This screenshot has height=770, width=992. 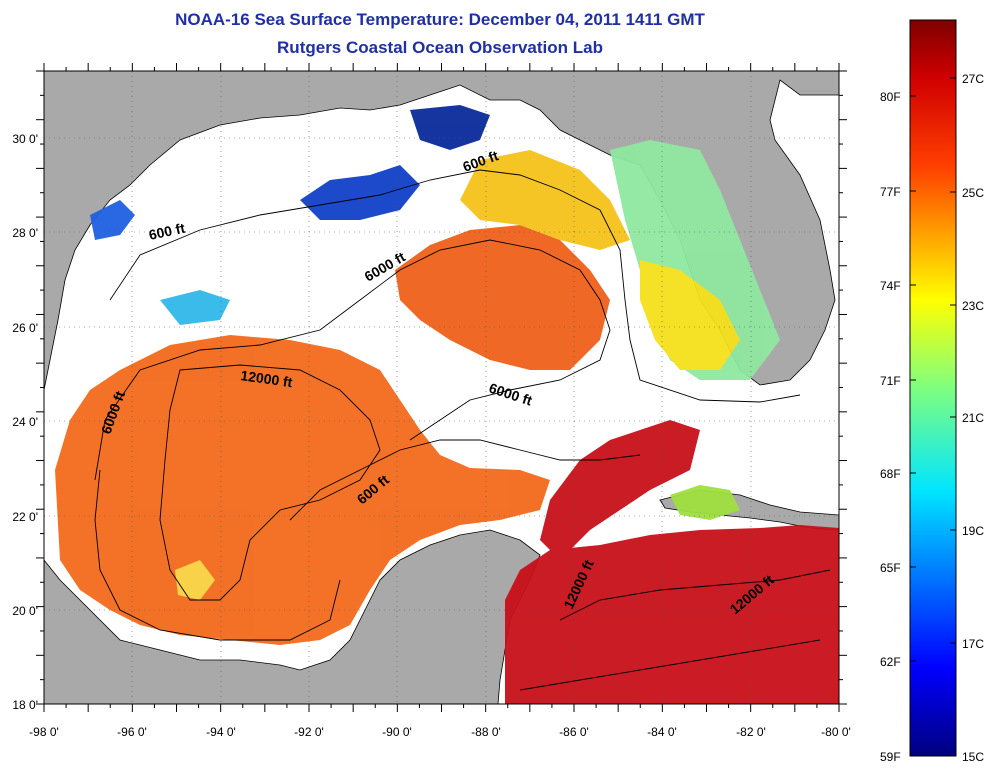 I want to click on colorbar-gradient, so click(x=933, y=388).